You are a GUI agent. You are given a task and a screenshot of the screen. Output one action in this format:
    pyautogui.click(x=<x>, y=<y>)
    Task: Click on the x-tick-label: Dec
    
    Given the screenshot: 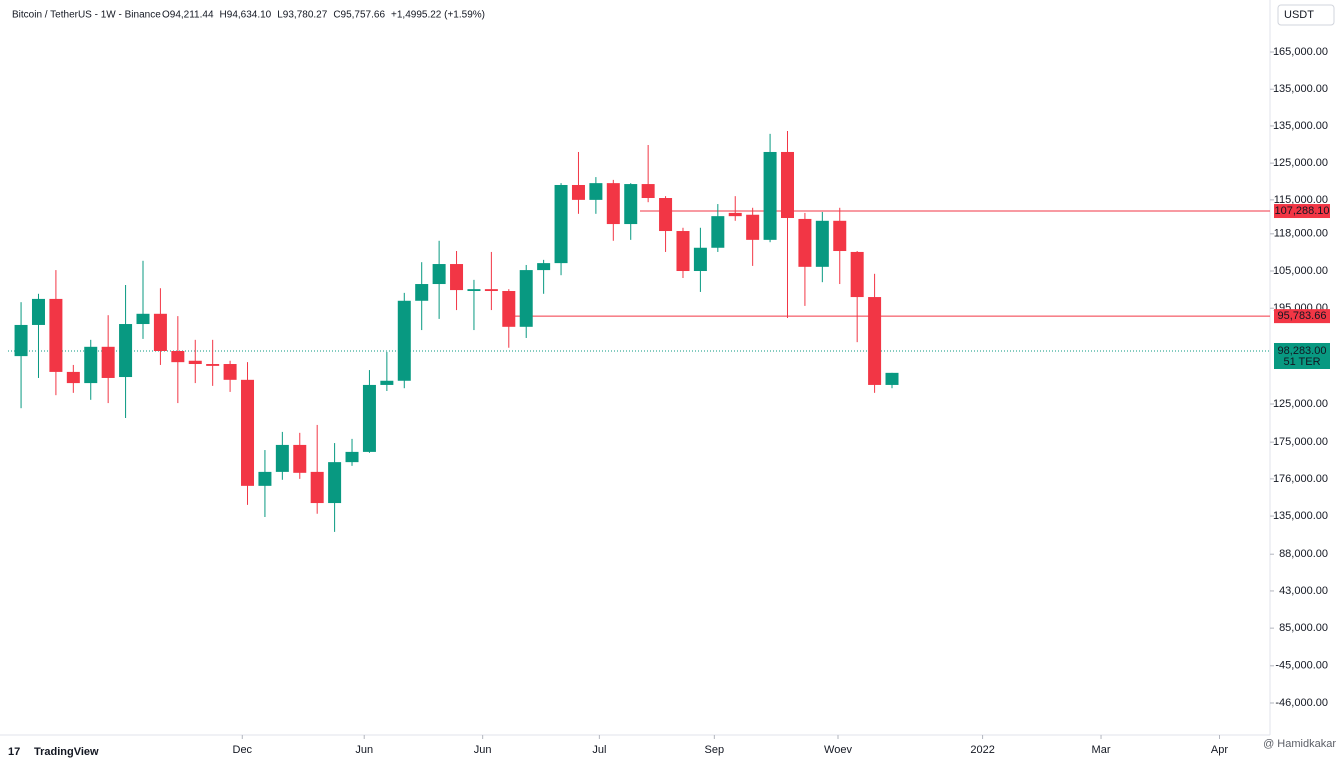 What is the action you would take?
    pyautogui.click(x=243, y=750)
    